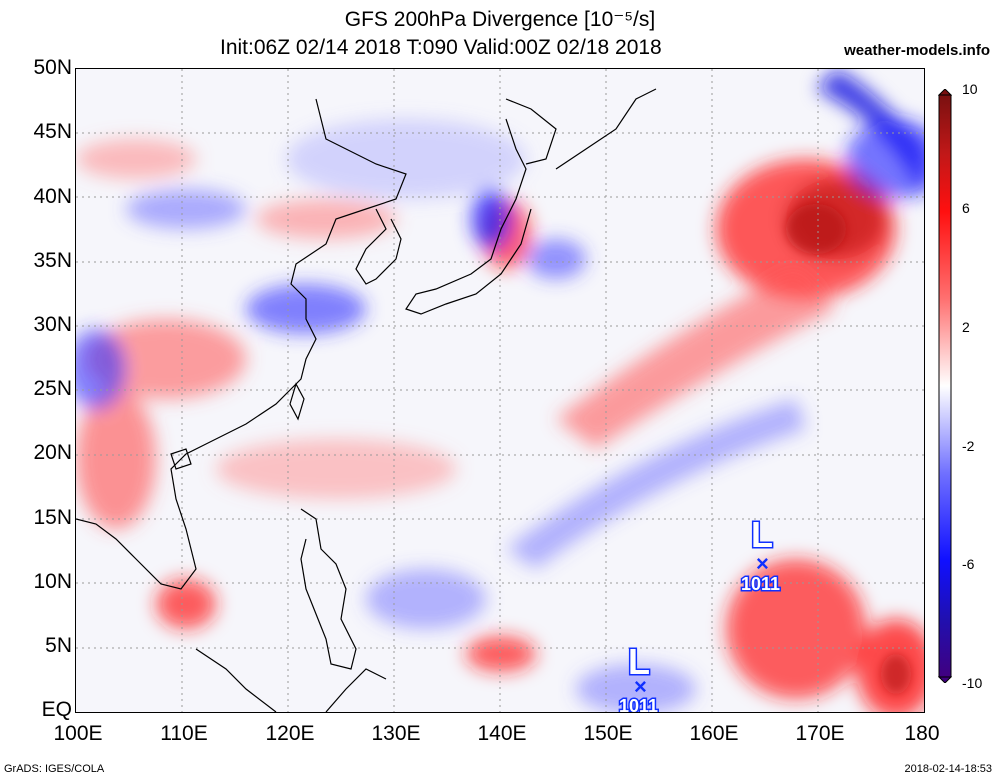 The width and height of the screenshot is (1000, 779). I want to click on lon-label: 170E, so click(820, 733).